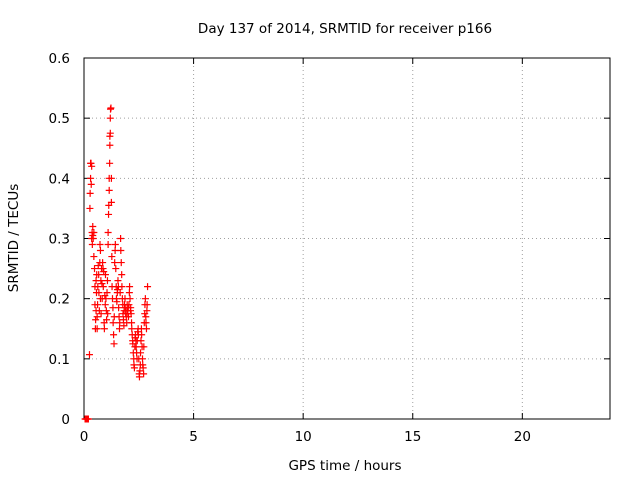 This screenshot has height=480, width=640. I want to click on y-tick-label: 0, so click(65, 420).